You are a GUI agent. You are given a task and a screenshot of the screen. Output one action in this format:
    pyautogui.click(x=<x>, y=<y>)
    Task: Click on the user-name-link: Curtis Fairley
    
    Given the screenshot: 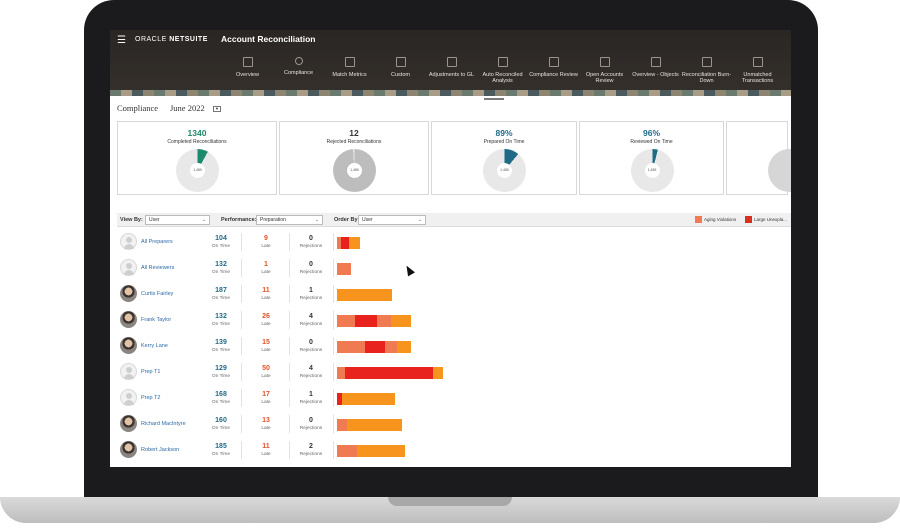 What is the action you would take?
    pyautogui.click(x=157, y=294)
    